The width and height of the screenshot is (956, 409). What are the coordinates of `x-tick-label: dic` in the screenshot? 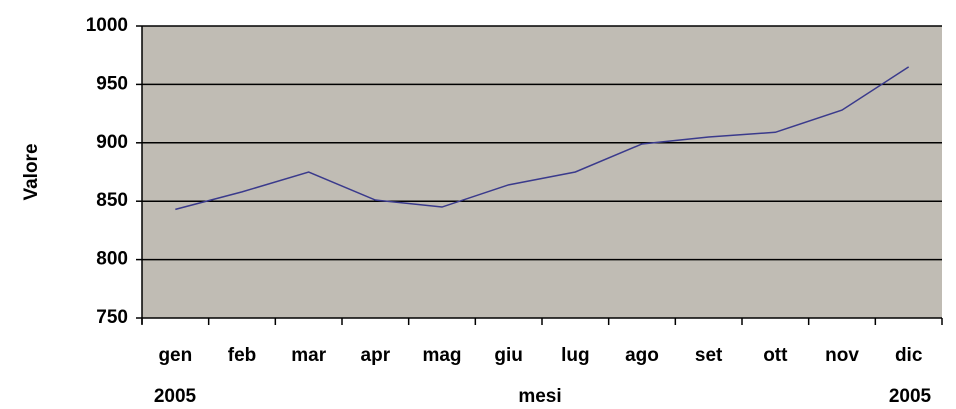 It's located at (909, 355).